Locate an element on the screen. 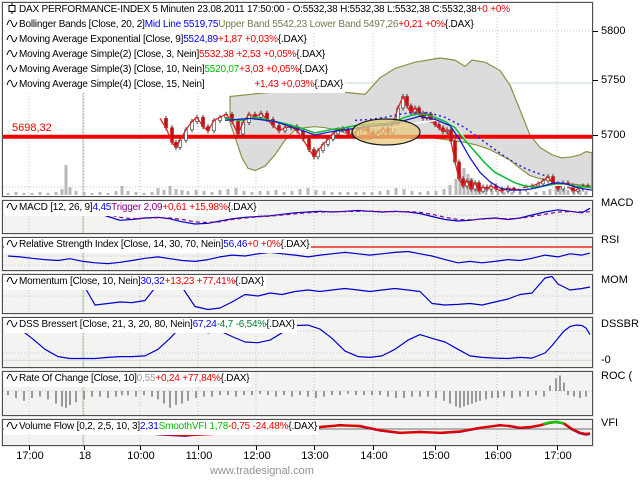 This screenshot has width=640, height=480. red-line-price-label: 5698,32 is located at coordinates (32, 128).